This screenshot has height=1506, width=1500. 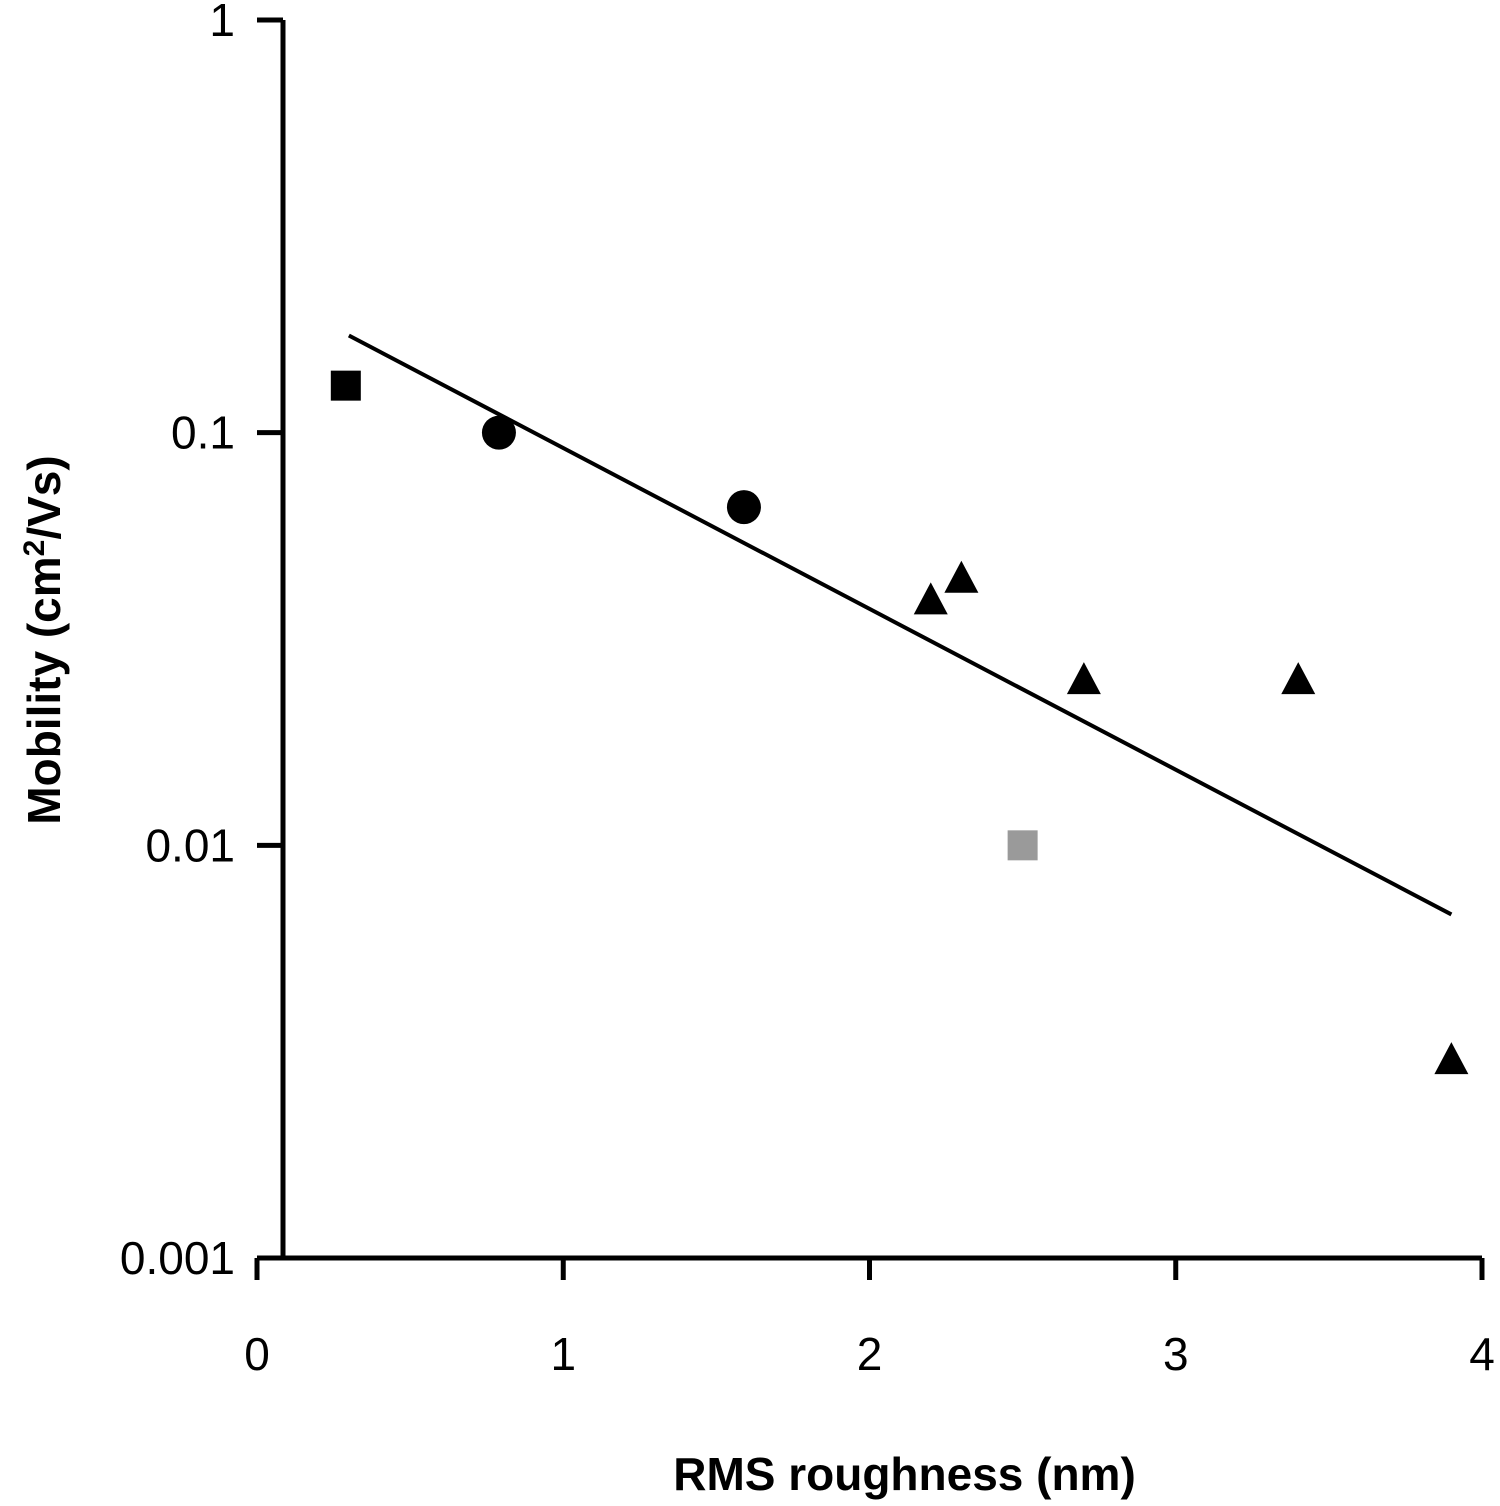 What do you see at coordinates (1482, 1354) in the screenshot?
I see `x-tick-label: 4` at bounding box center [1482, 1354].